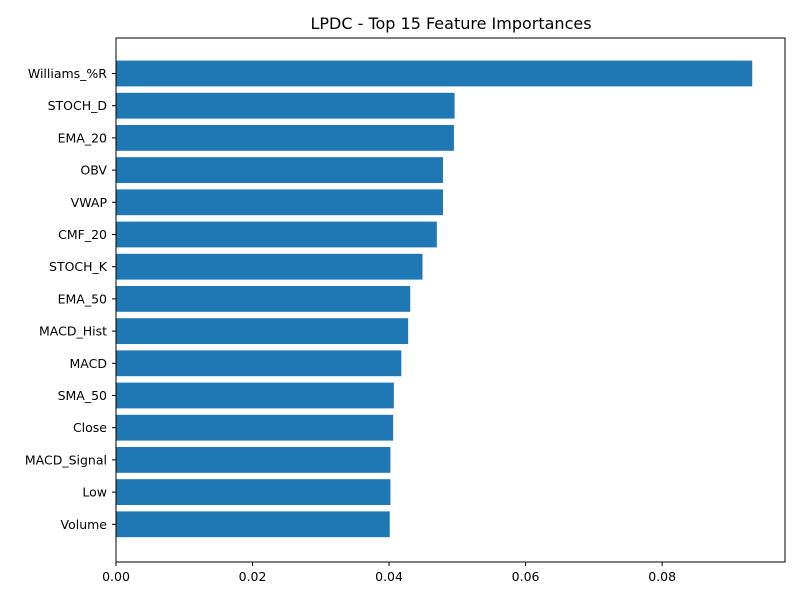 The width and height of the screenshot is (800, 600). What do you see at coordinates (526, 576) in the screenshot?
I see `x-tick-label: 0.06` at bounding box center [526, 576].